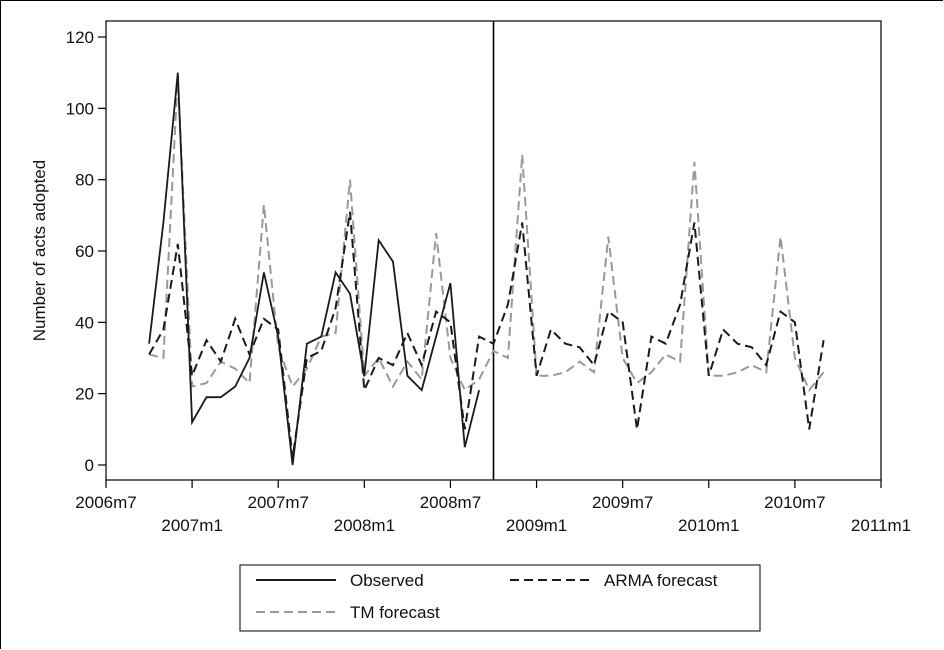 Image resolution: width=944 pixels, height=650 pixels. Describe the element at coordinates (80, 108) in the screenshot. I see `y-tick-label: 100` at that location.